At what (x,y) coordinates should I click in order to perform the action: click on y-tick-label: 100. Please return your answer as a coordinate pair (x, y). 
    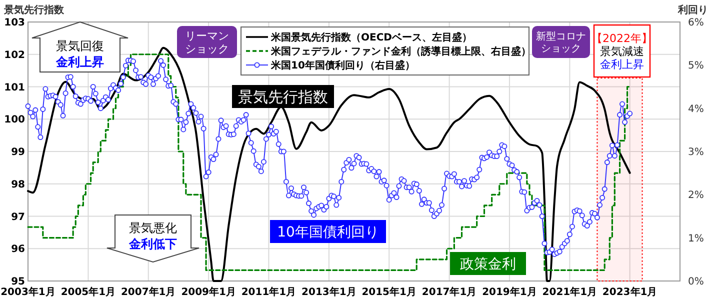
    Looking at the image, I should click on (15, 120).